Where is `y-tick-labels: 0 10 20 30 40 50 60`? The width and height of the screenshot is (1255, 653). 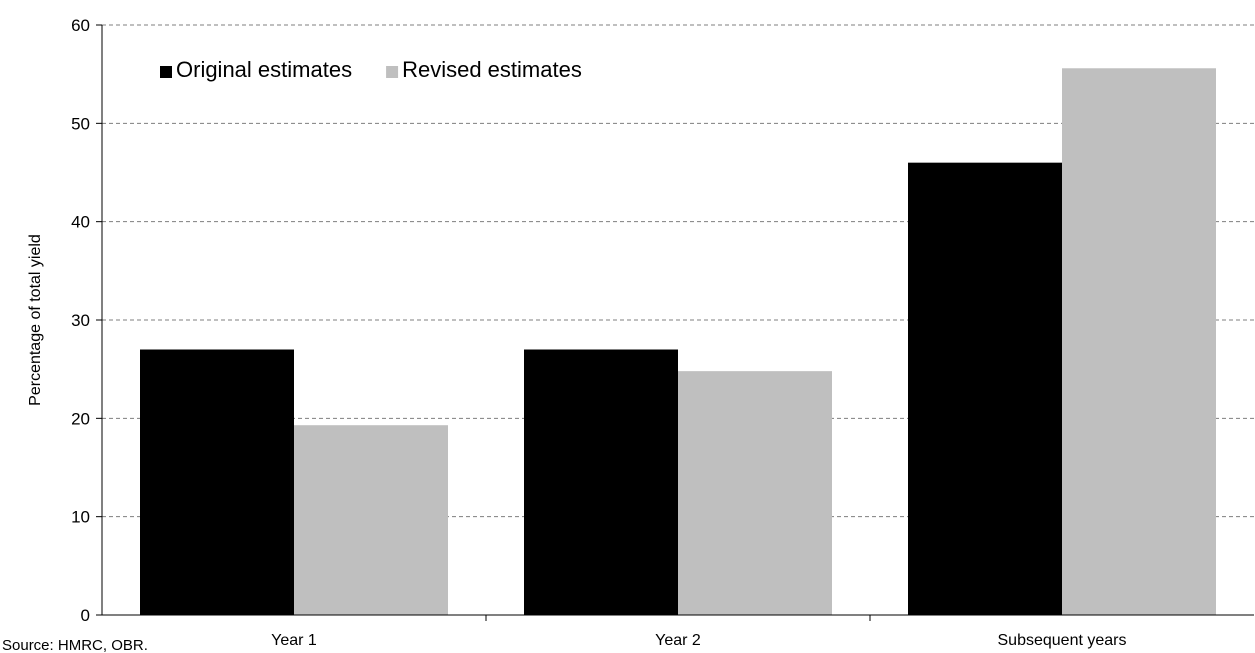
y-tick-labels: 0 10 20 30 40 50 60 is located at coordinates (80, 320).